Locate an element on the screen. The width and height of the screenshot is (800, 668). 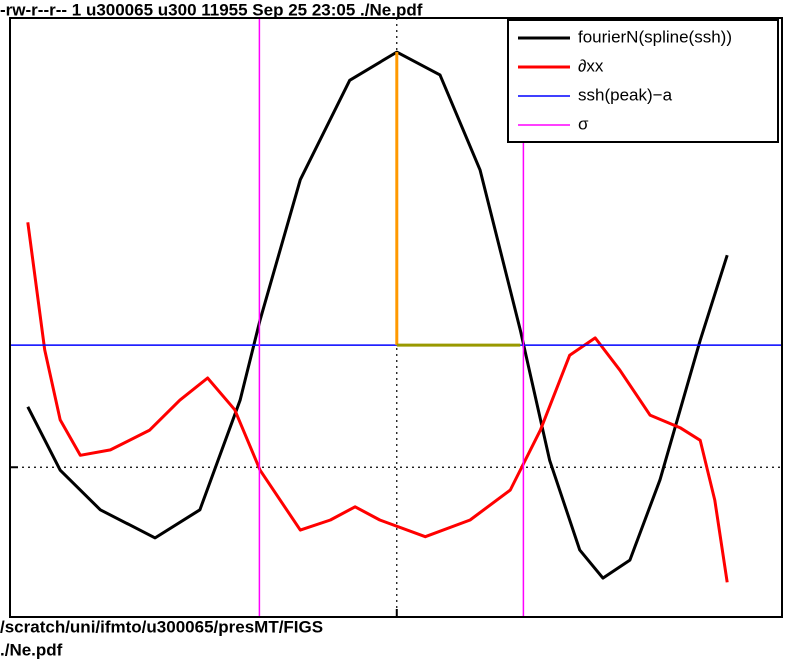
legend-label: ∂xx is located at coordinates (591, 65).